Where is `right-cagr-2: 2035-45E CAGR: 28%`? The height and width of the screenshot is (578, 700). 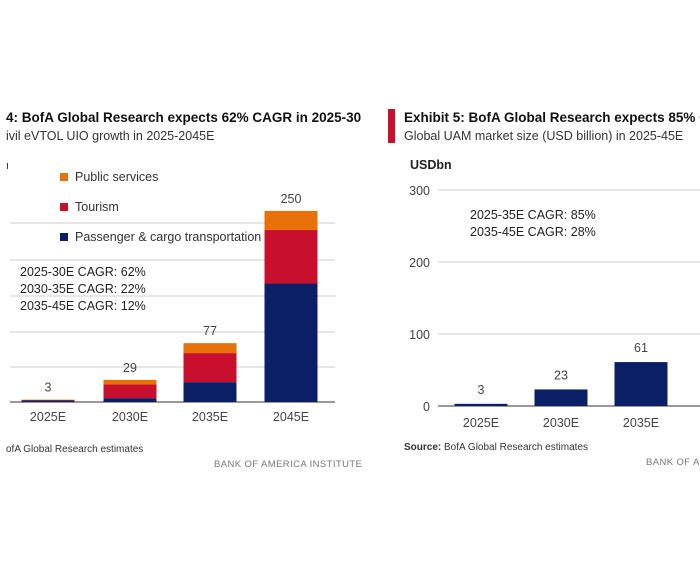
right-cagr-2: 2035-45E CAGR: 28% is located at coordinates (533, 232).